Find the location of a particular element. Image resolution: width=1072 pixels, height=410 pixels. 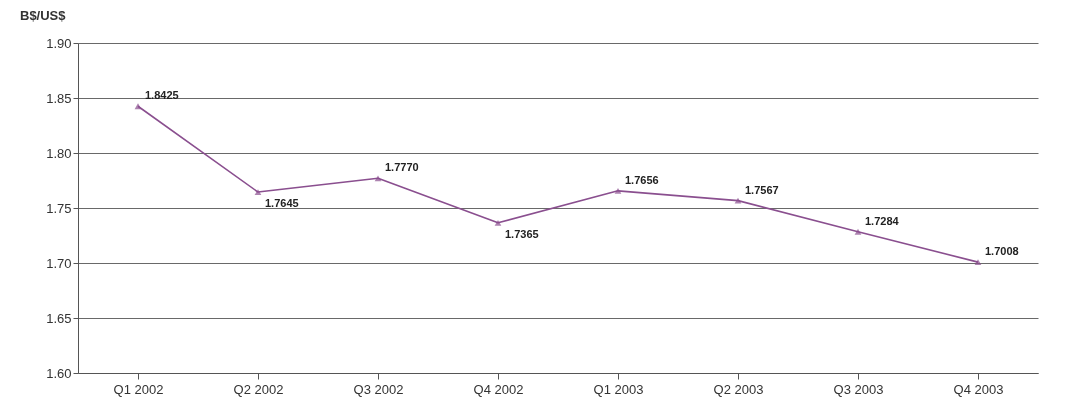

data-label: 1.7645 is located at coordinates (282, 203).